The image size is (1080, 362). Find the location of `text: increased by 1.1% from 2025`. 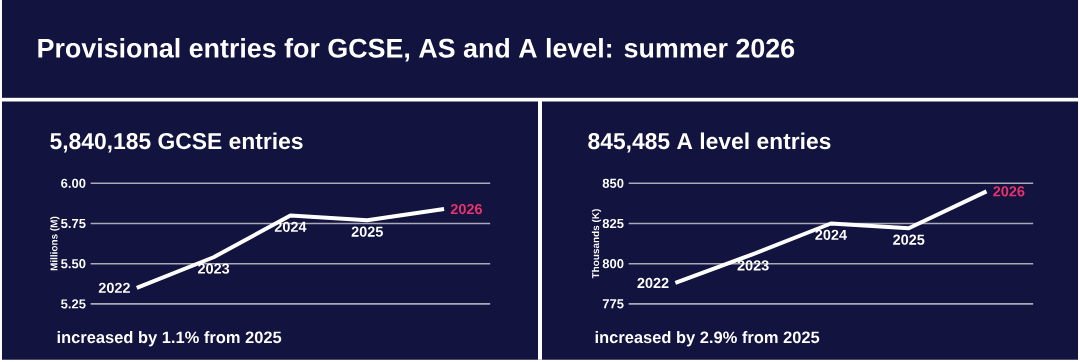

text: increased by 1.1% from 2025 is located at coordinates (169, 339).